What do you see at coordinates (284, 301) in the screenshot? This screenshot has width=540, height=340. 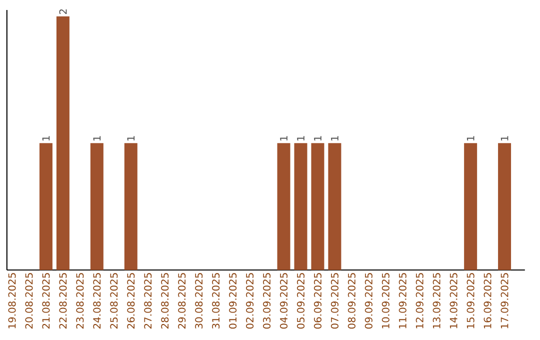 I see `x-tick-label: 04.09.2025` at bounding box center [284, 301].